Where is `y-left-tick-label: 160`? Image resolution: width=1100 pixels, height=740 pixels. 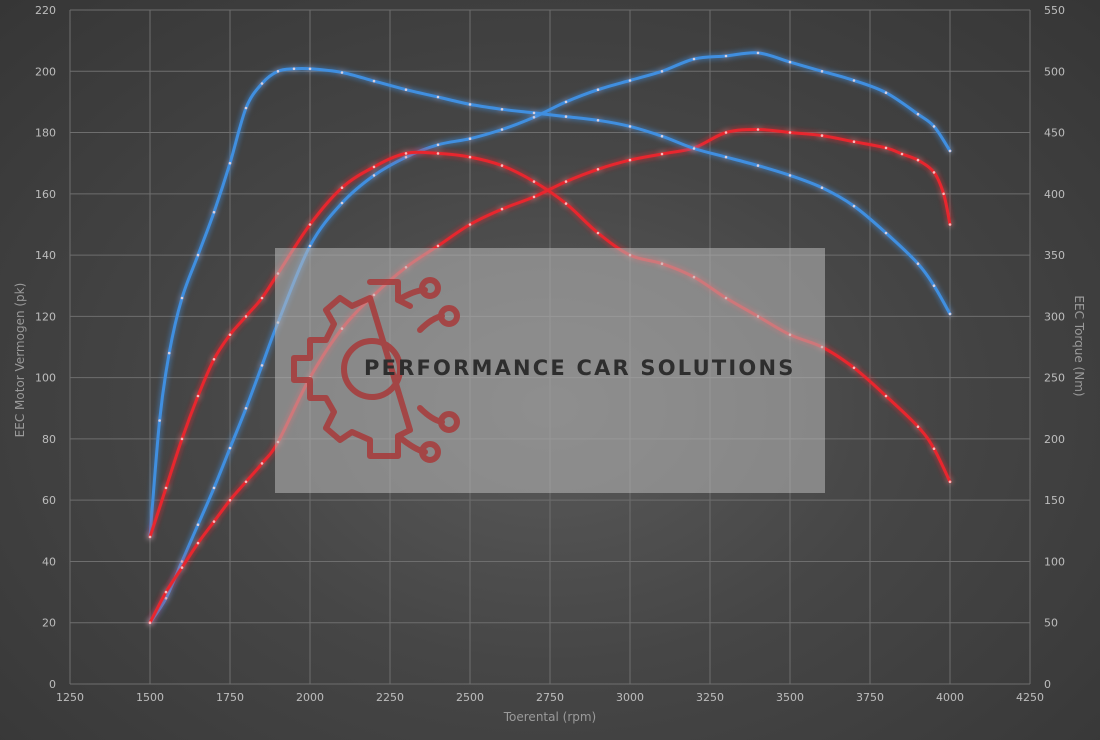
y-left-tick-label: 160 is located at coordinates (45, 194).